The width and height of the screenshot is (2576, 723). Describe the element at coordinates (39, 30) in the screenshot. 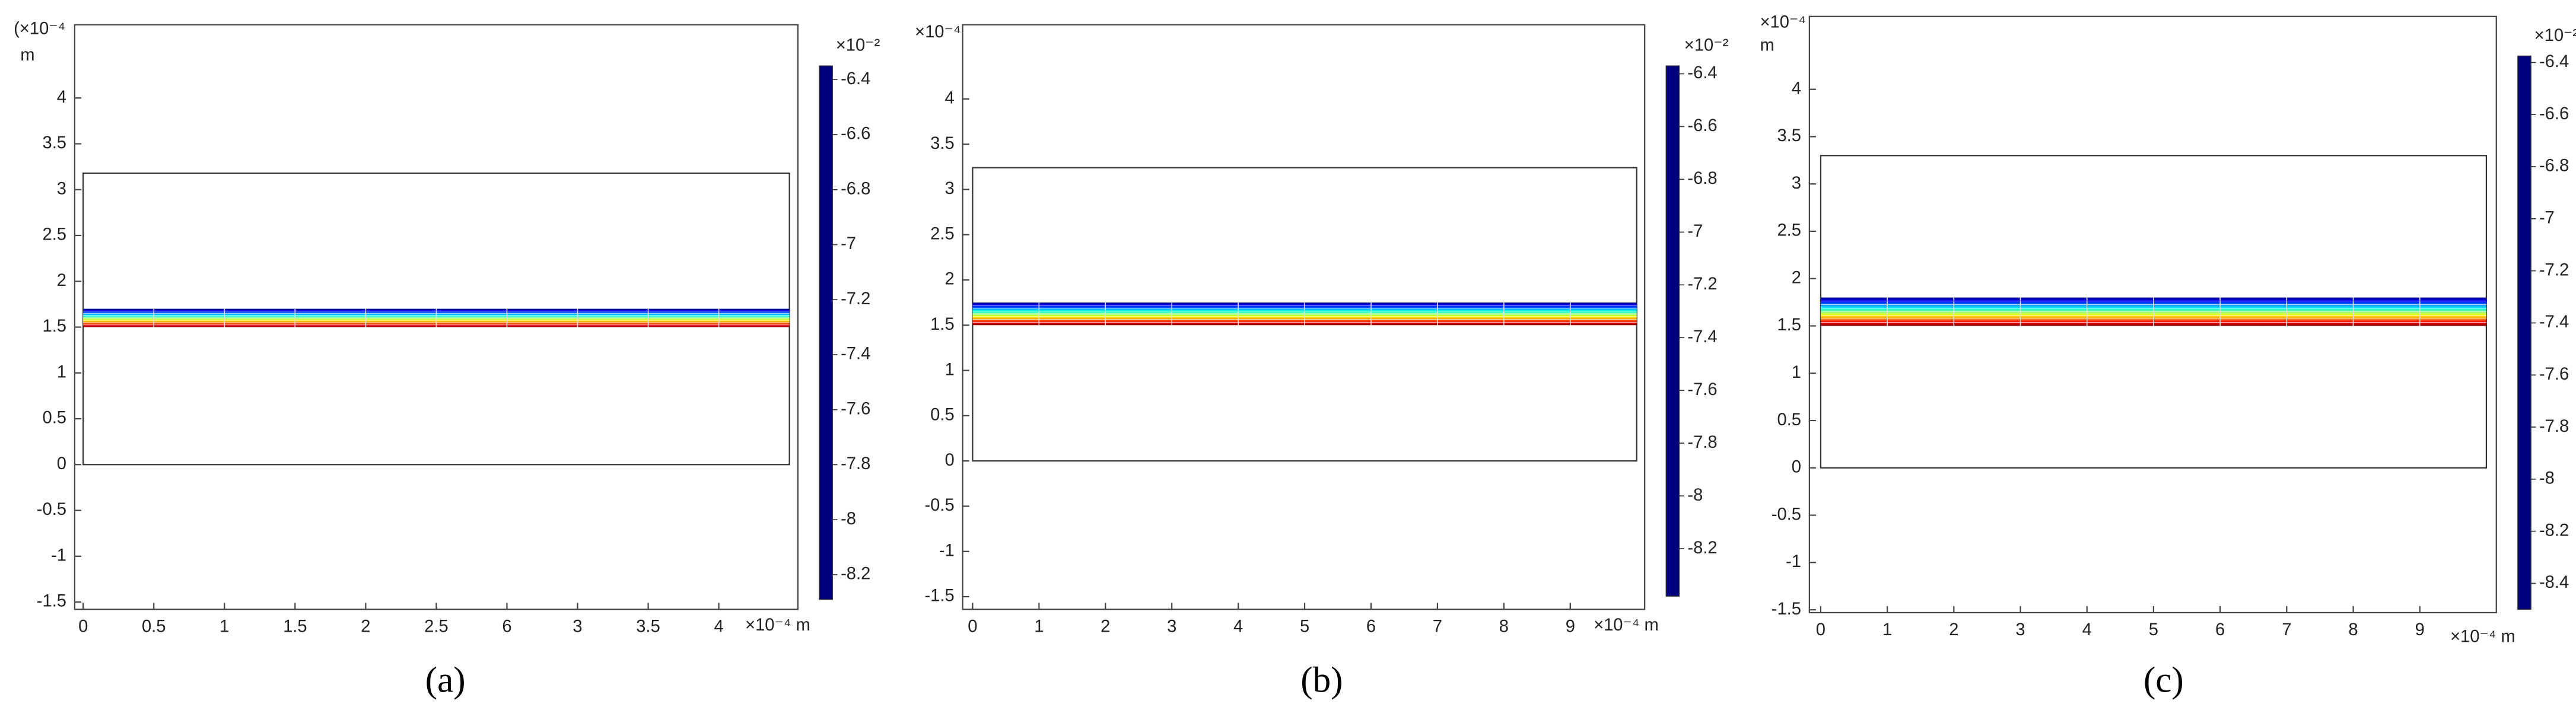

I see `y-axis-unit: (×10⁻⁴` at that location.